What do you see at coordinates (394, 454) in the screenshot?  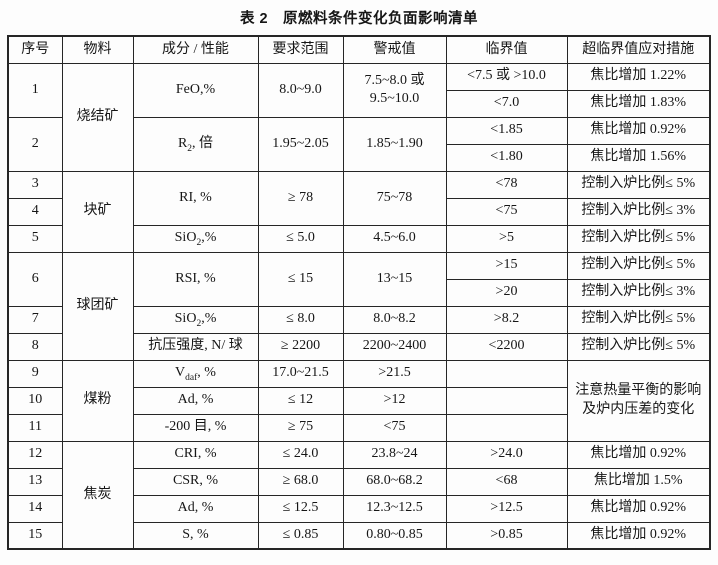 I see `warning-cell: 23.8~24` at bounding box center [394, 454].